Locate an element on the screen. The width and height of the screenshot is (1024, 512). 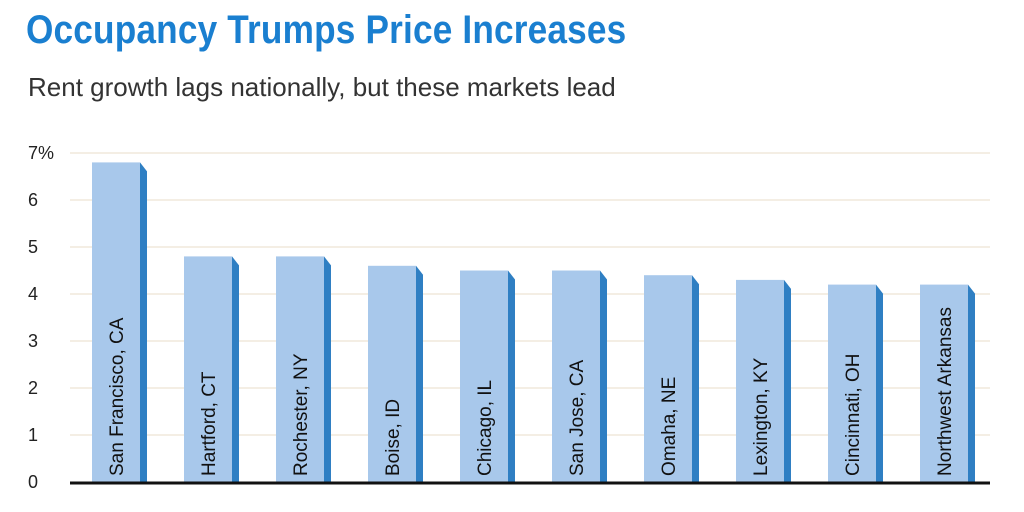
category-label: San Jose, CA is located at coordinates (577, 418).